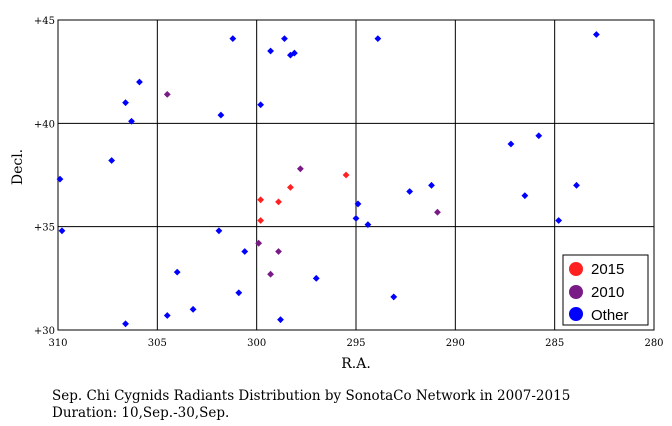  I want to click on y-tick-label: +40, so click(44, 124).